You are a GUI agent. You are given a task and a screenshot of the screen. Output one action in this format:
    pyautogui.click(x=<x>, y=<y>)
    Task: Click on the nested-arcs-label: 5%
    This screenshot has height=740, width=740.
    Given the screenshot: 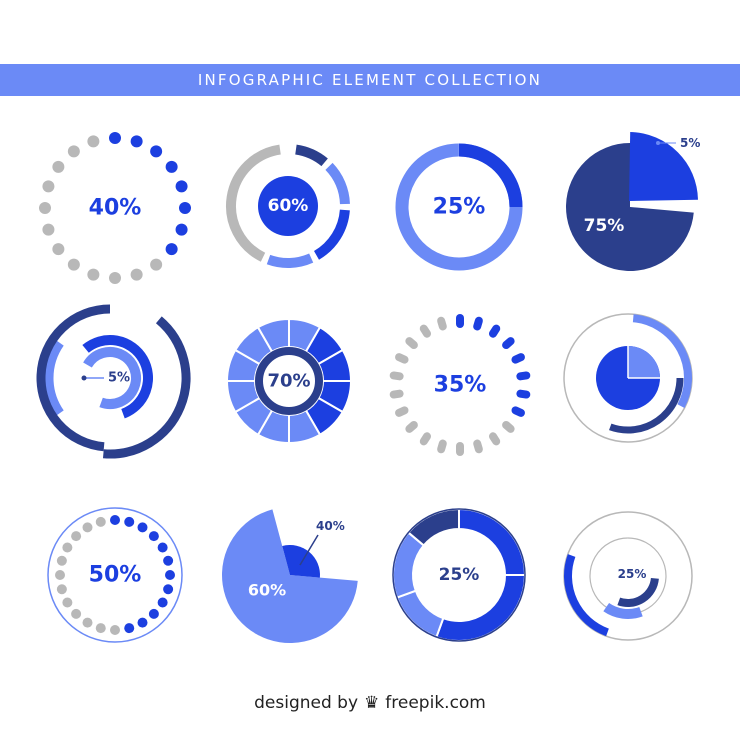 What is the action you would take?
    pyautogui.click(x=119, y=378)
    